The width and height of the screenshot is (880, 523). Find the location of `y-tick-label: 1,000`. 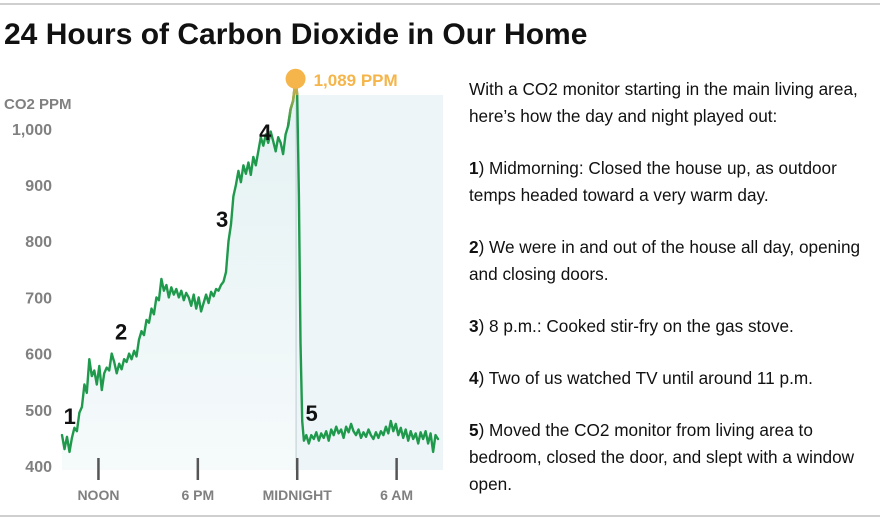

y-tick-label: 1,000 is located at coordinates (32, 130).